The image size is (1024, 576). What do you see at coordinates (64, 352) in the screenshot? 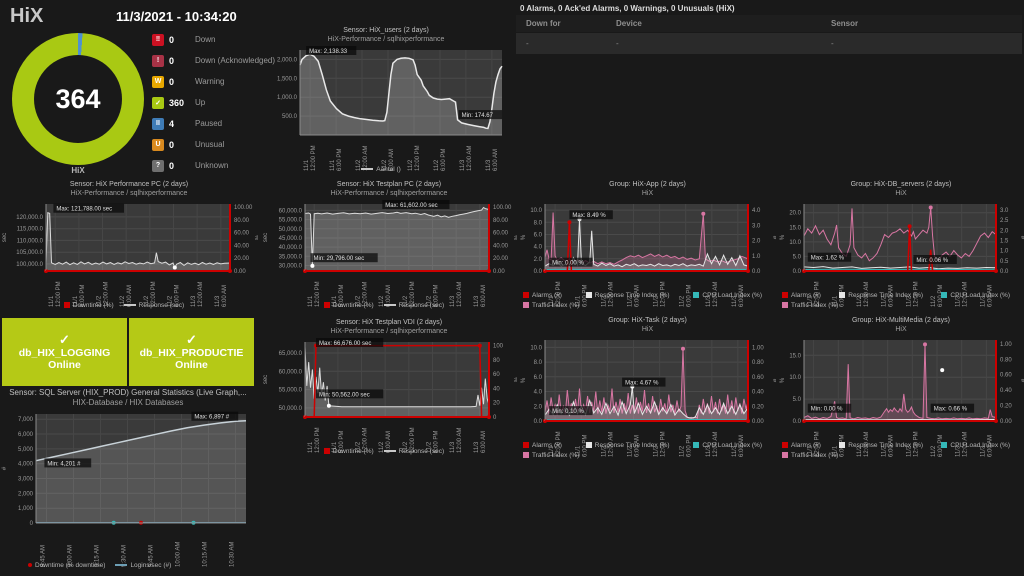
I see `tile-db-hix-logging: ✓ db_HIX_LOGGING Online` at bounding box center [64, 352].